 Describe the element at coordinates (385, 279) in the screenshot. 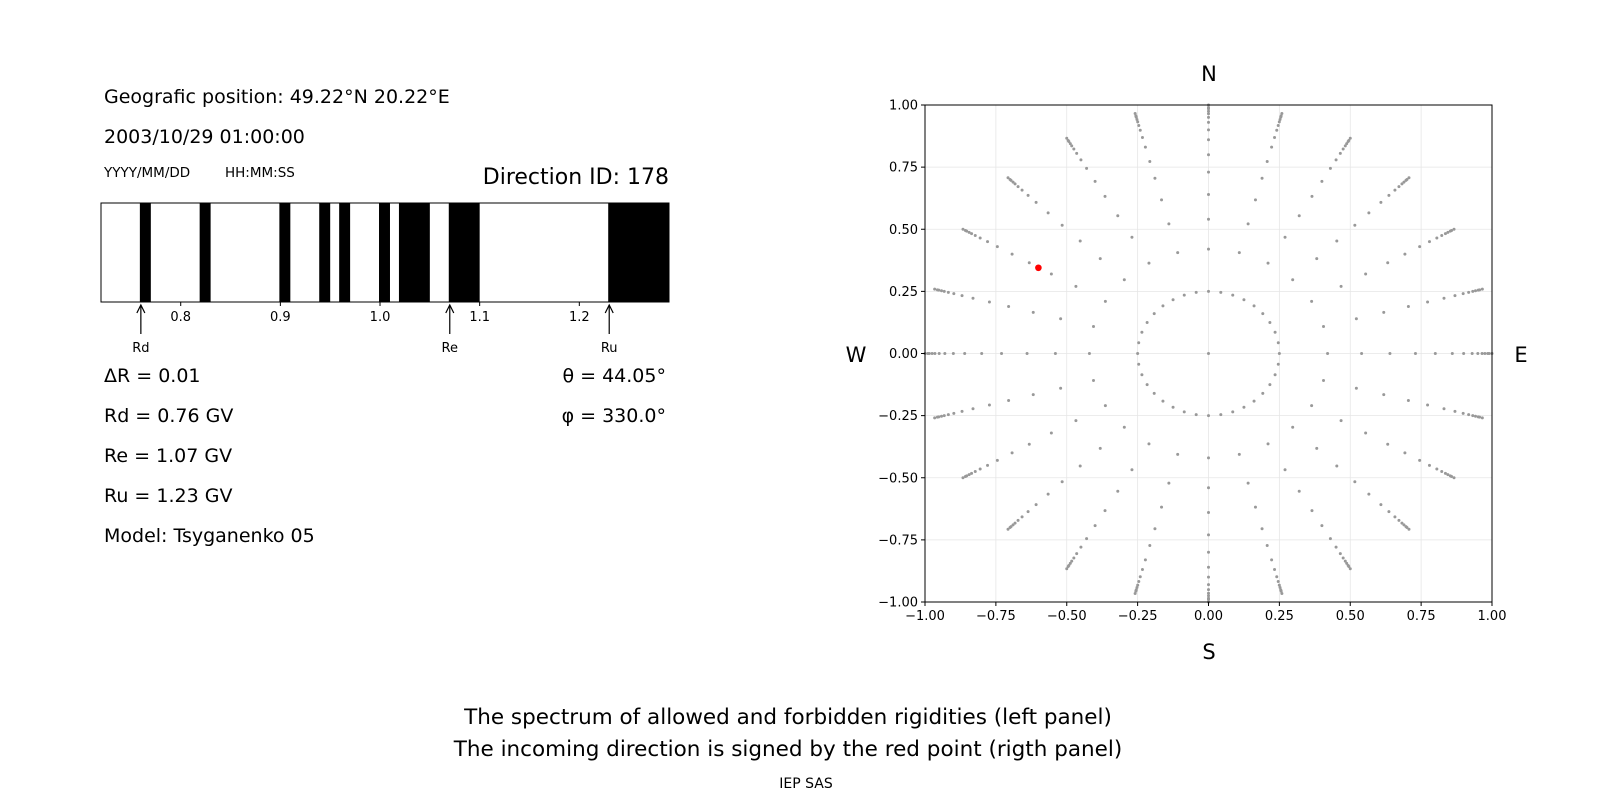

I see `rigidity-spectrum: 0.8 0.9 1.0 1.1 1.2 Rd Re Ru` at that location.